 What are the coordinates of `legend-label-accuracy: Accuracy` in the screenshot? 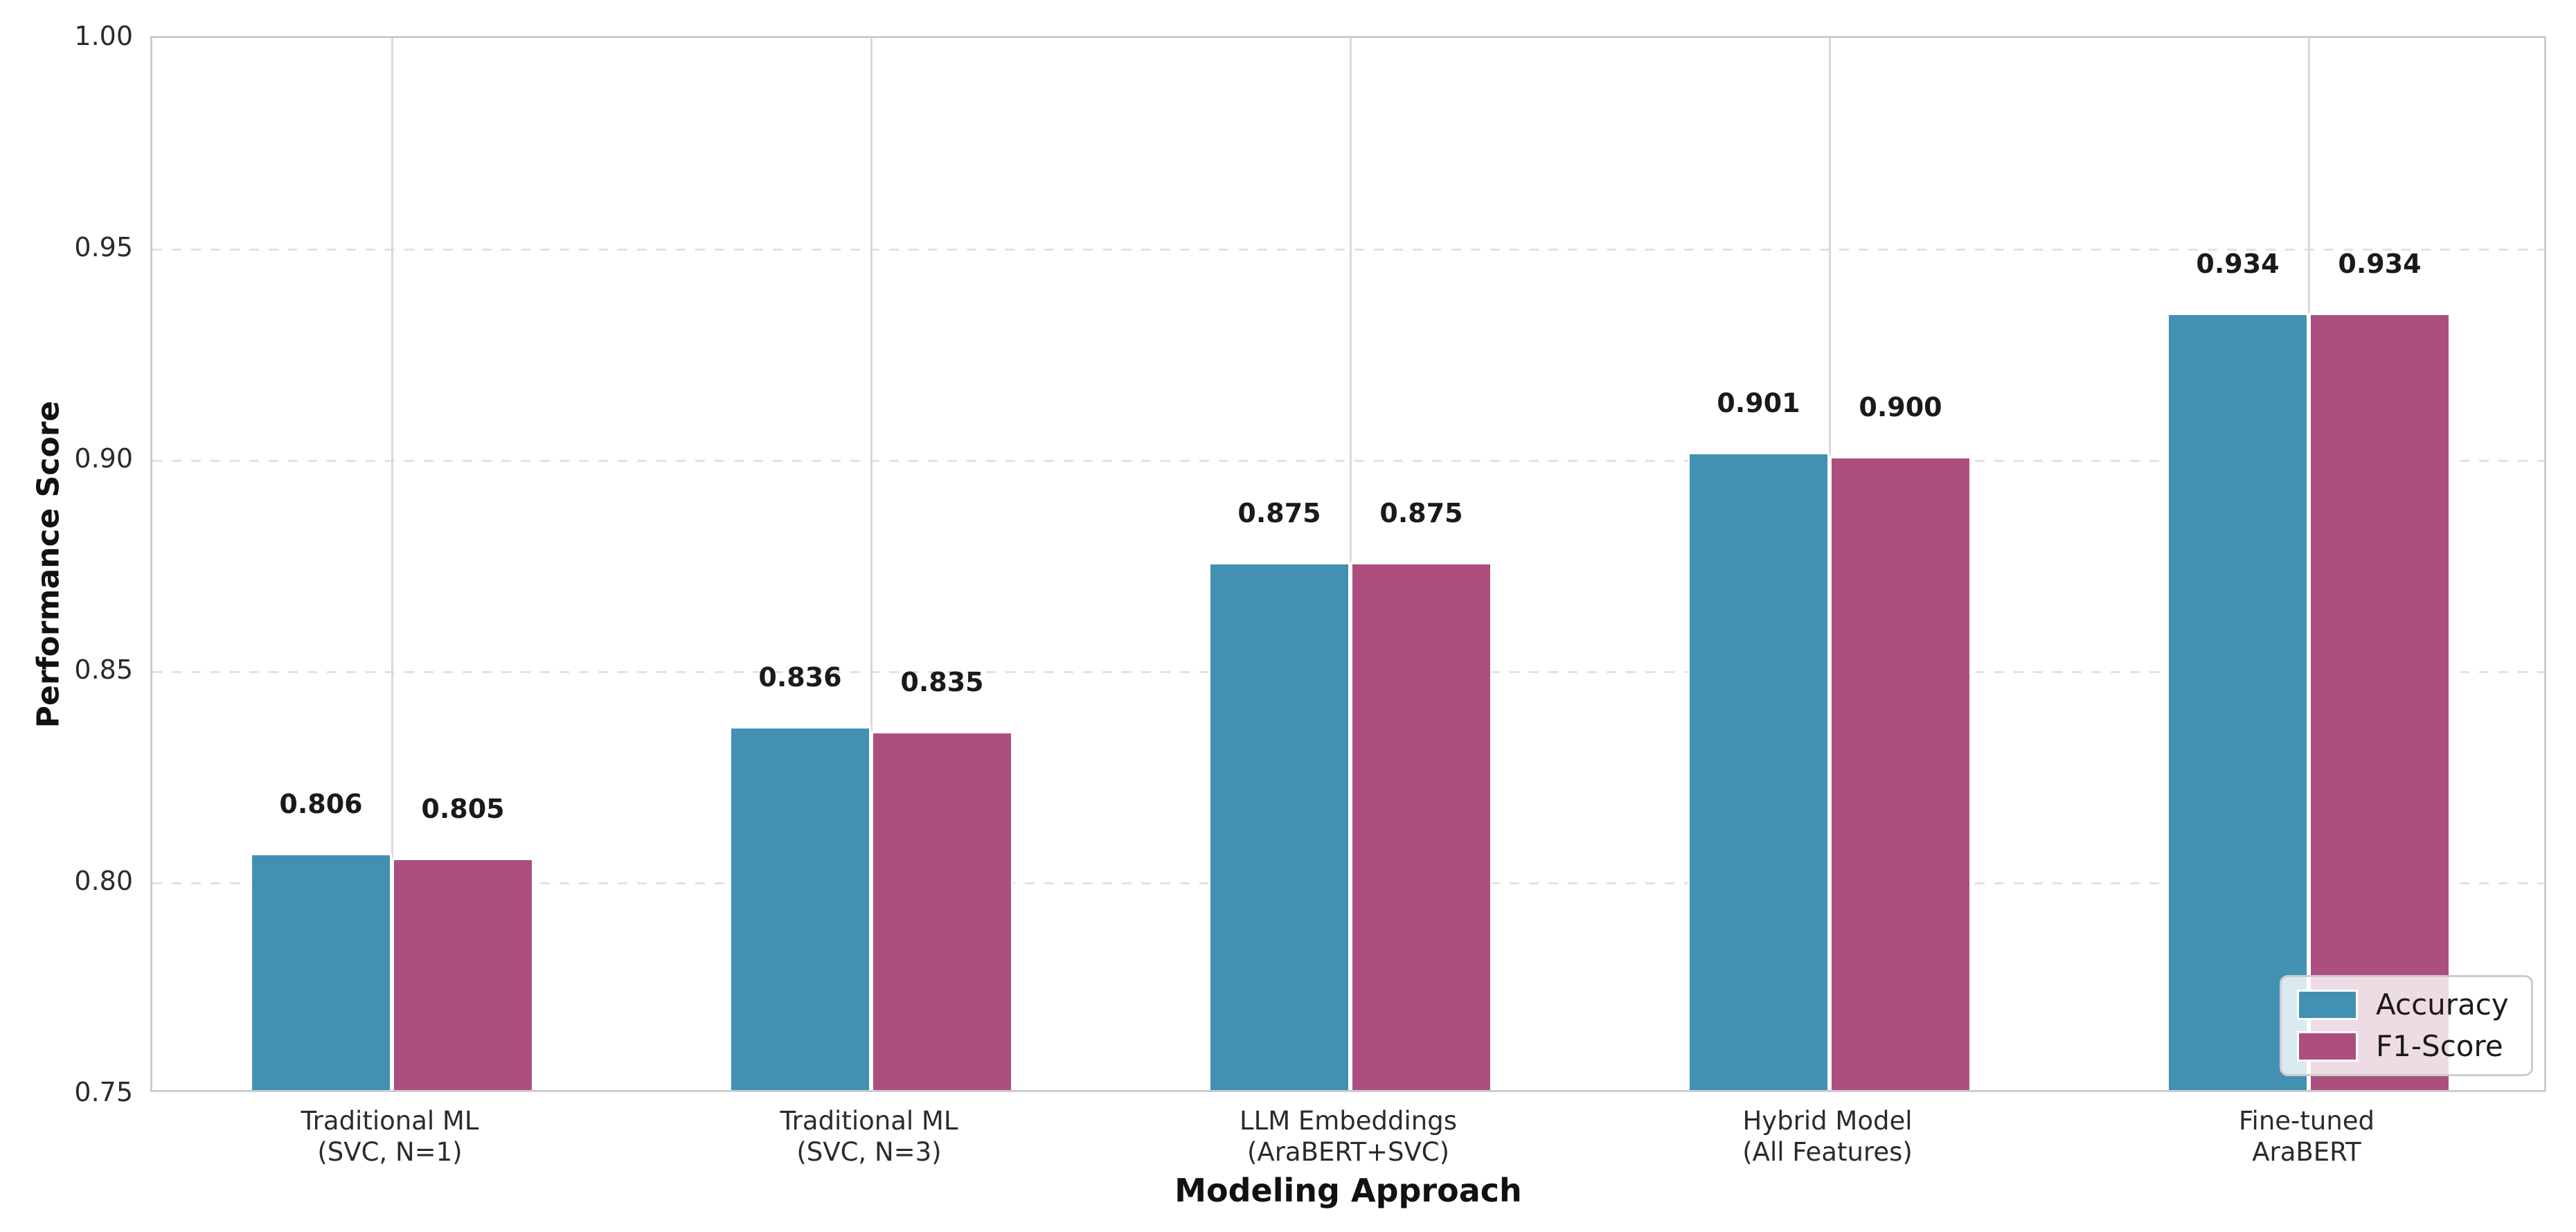 It's located at (2442, 1004).